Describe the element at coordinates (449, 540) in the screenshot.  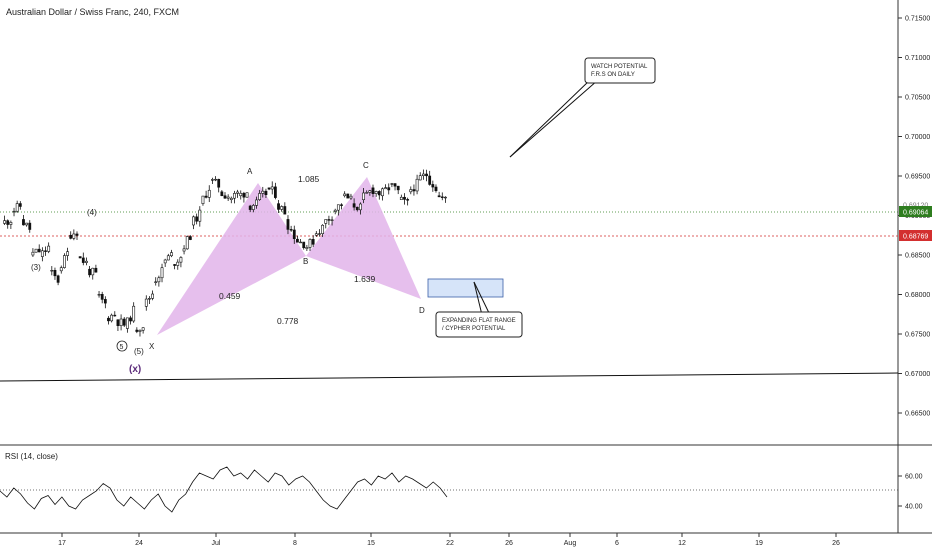
I see `time-axis: 17 24 Jul 8 15 22 26 Aug 6 12 19 26` at that location.